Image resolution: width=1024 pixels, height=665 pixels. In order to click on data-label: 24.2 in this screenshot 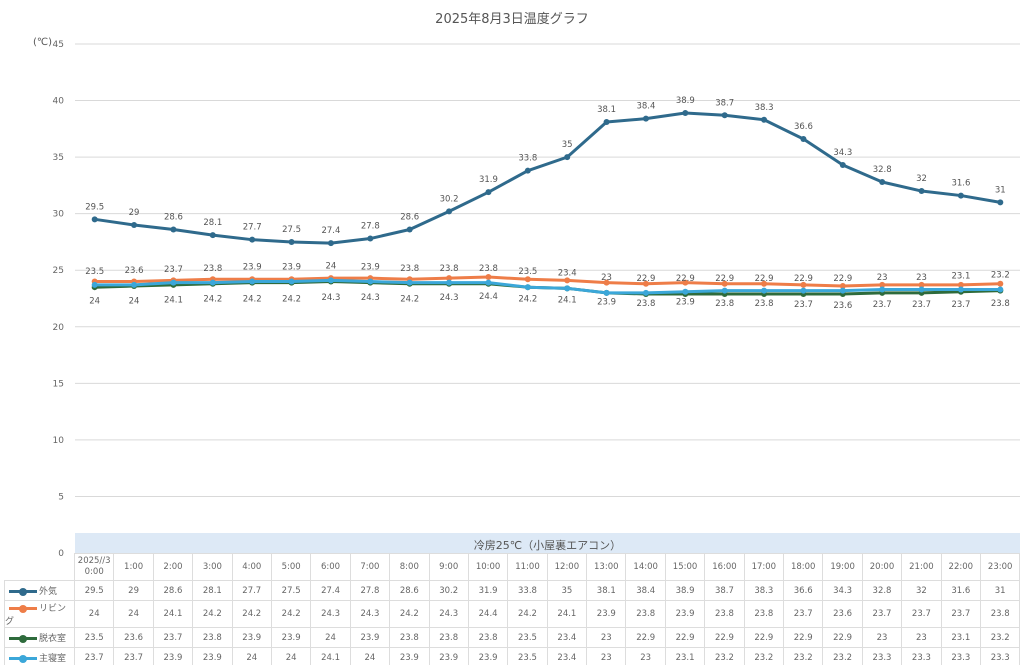, I will do `click(212, 299)`.